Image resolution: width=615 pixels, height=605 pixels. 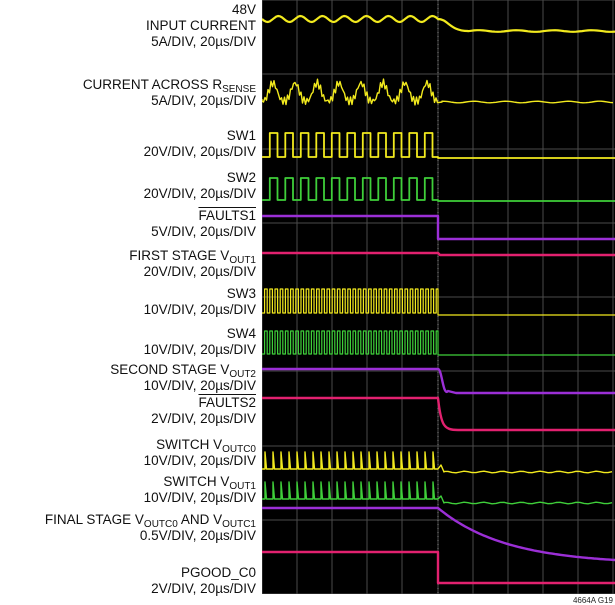 I want to click on trace-sw1, so click(x=438, y=145).